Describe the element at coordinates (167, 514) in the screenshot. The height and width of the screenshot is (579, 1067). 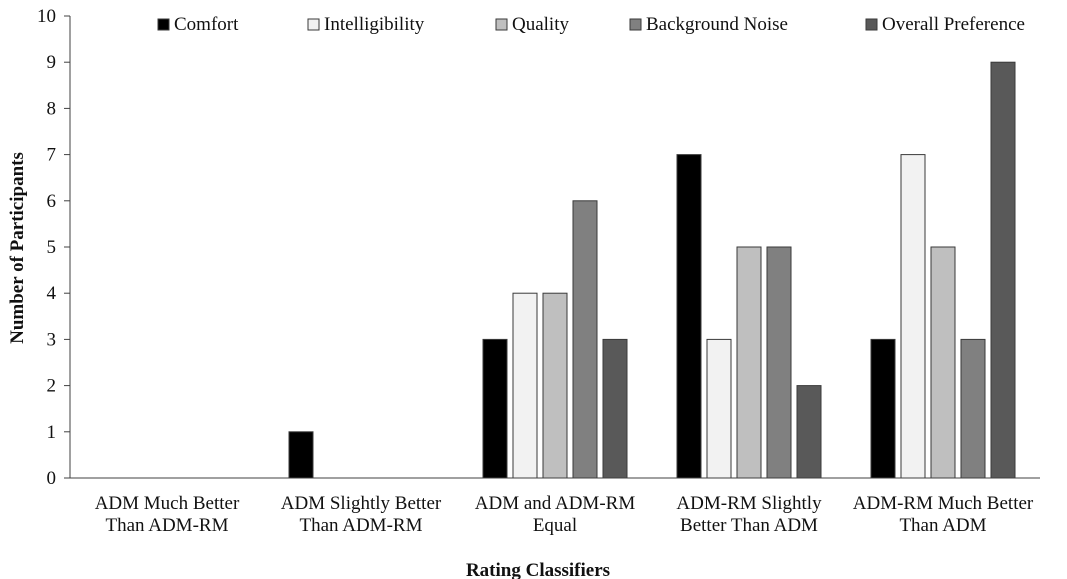
I see `x-category-label: ADM Much Better Than ADM-RM` at that location.